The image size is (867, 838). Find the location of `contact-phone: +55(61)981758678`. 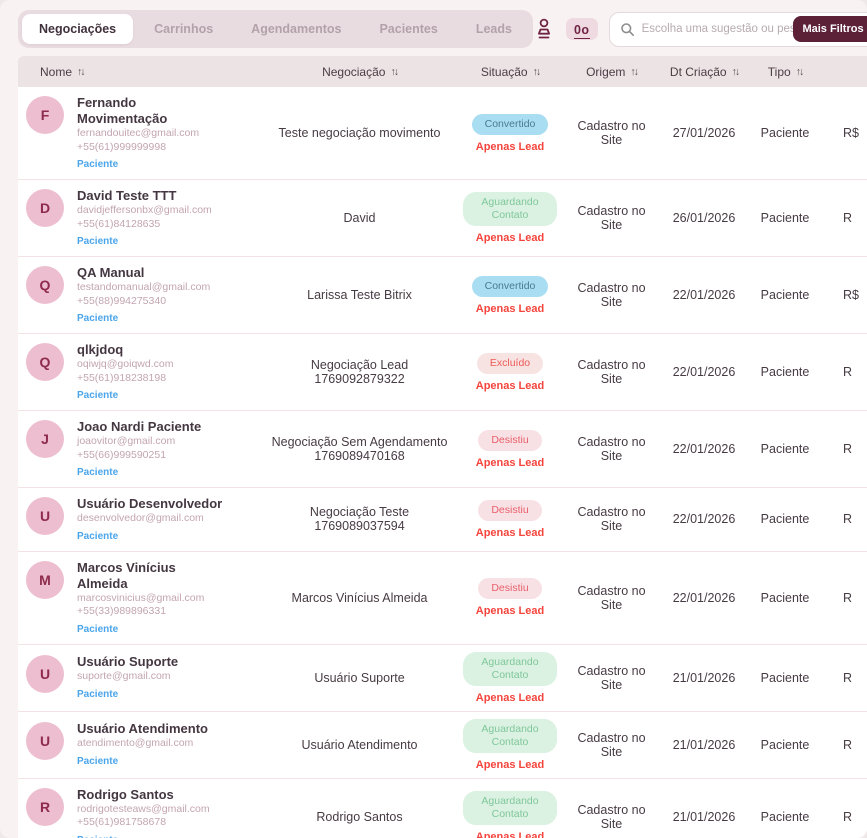

contact-phone: +55(61)981758678 is located at coordinates (122, 822).